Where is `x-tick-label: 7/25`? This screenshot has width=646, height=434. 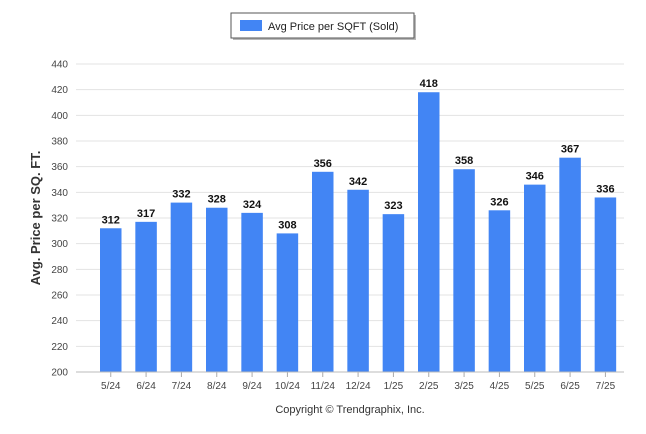
x-tick-label: 7/25 is located at coordinates (606, 386).